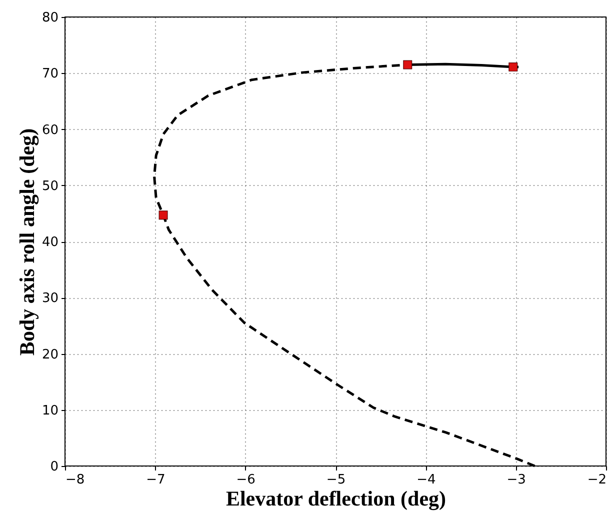 This screenshot has width=613, height=516. I want to click on y-axis-title: Body axis roll angle (deg), so click(26, 242).